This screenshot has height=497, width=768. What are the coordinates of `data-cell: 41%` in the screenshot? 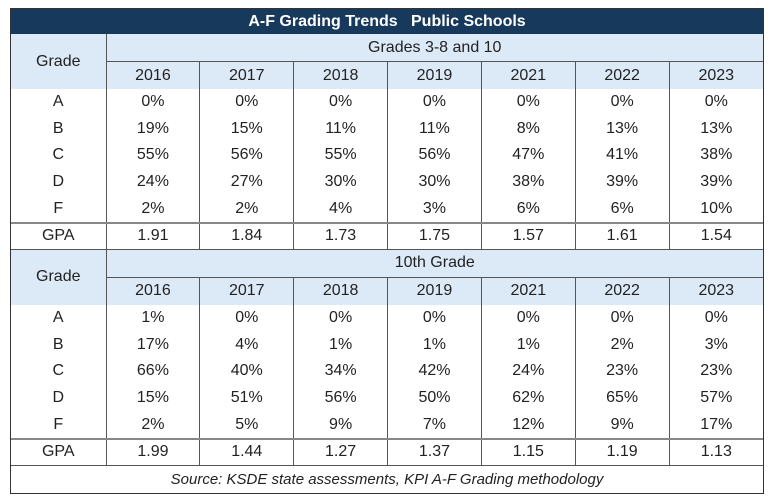 It's located at (622, 155).